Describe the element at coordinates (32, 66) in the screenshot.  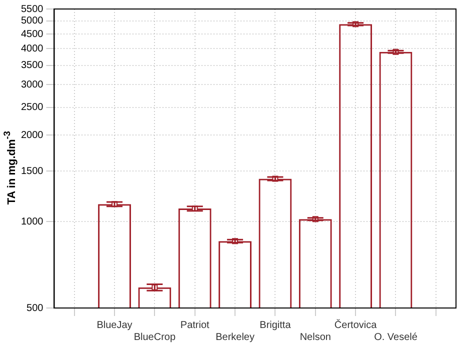
I see `y-tick-label: 3500` at that location.